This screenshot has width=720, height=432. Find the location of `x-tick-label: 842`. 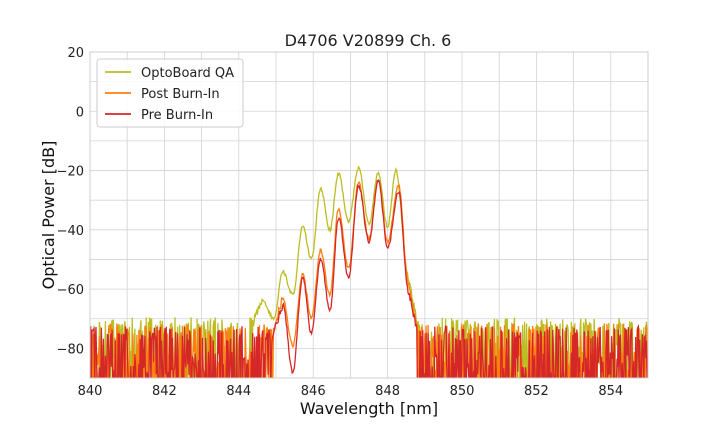

x-tick-label: 842 is located at coordinates (164, 391).